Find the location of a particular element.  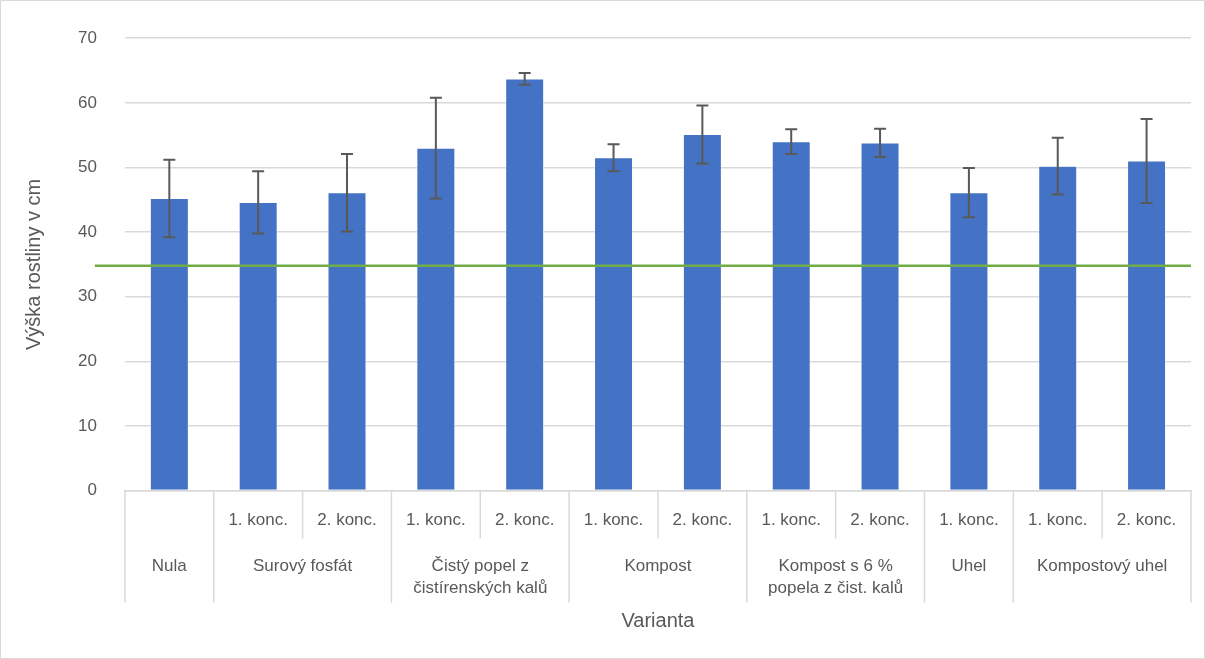

y-tick-label: 70 is located at coordinates (87, 37).